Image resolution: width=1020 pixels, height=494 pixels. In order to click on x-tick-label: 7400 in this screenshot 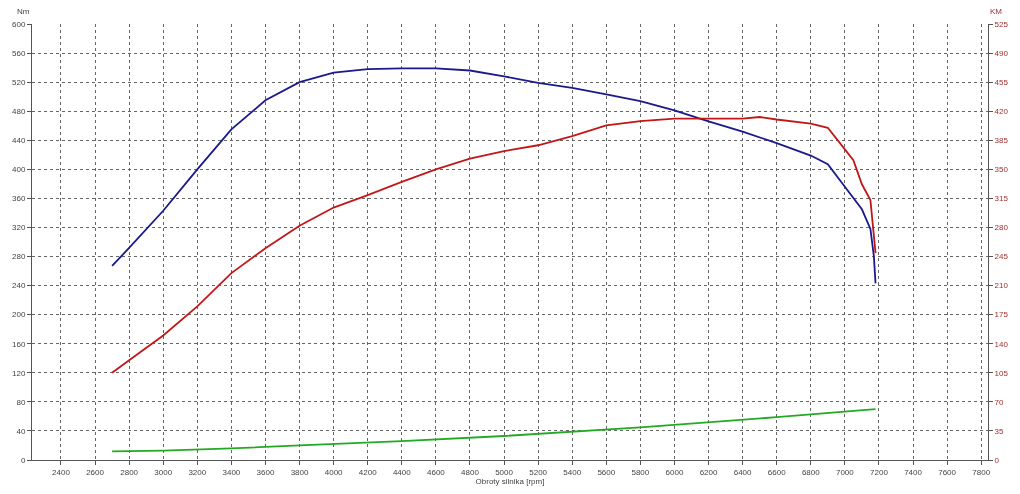, I will do `click(913, 472)`.